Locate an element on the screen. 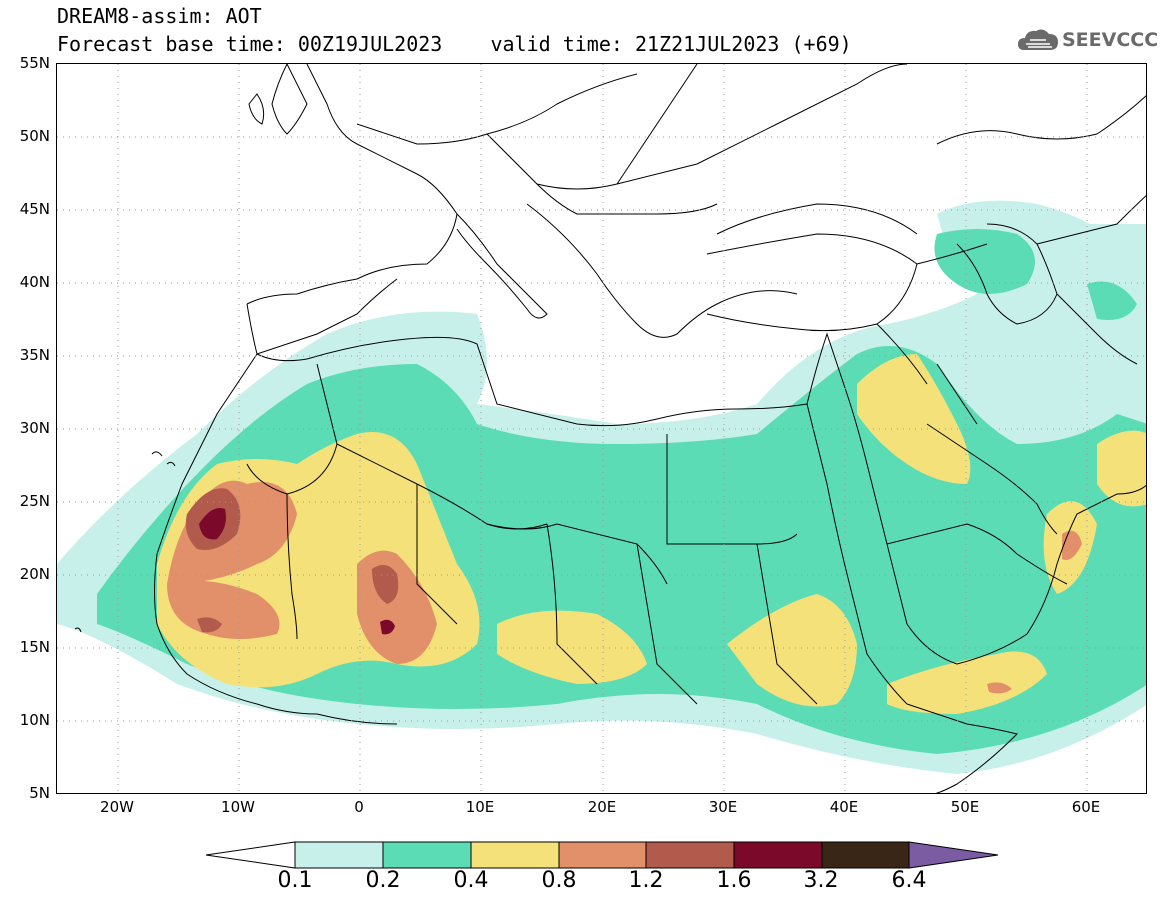  logo-text: SEEVCCC is located at coordinates (1110, 40).